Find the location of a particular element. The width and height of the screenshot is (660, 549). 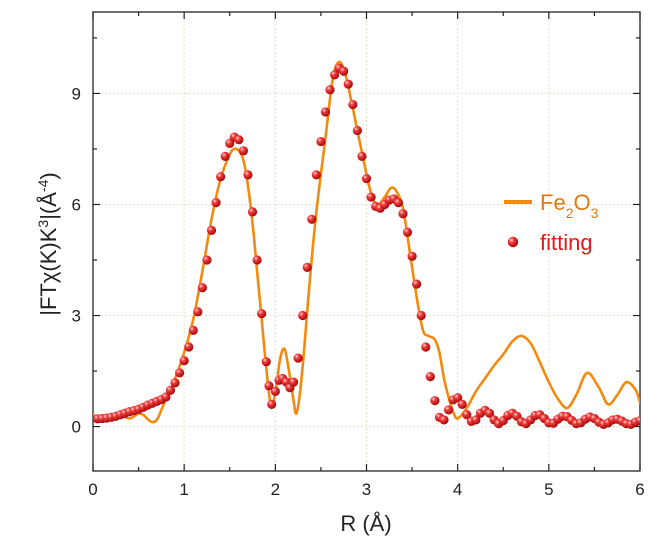

x-tick-label: 6 is located at coordinates (639, 489).